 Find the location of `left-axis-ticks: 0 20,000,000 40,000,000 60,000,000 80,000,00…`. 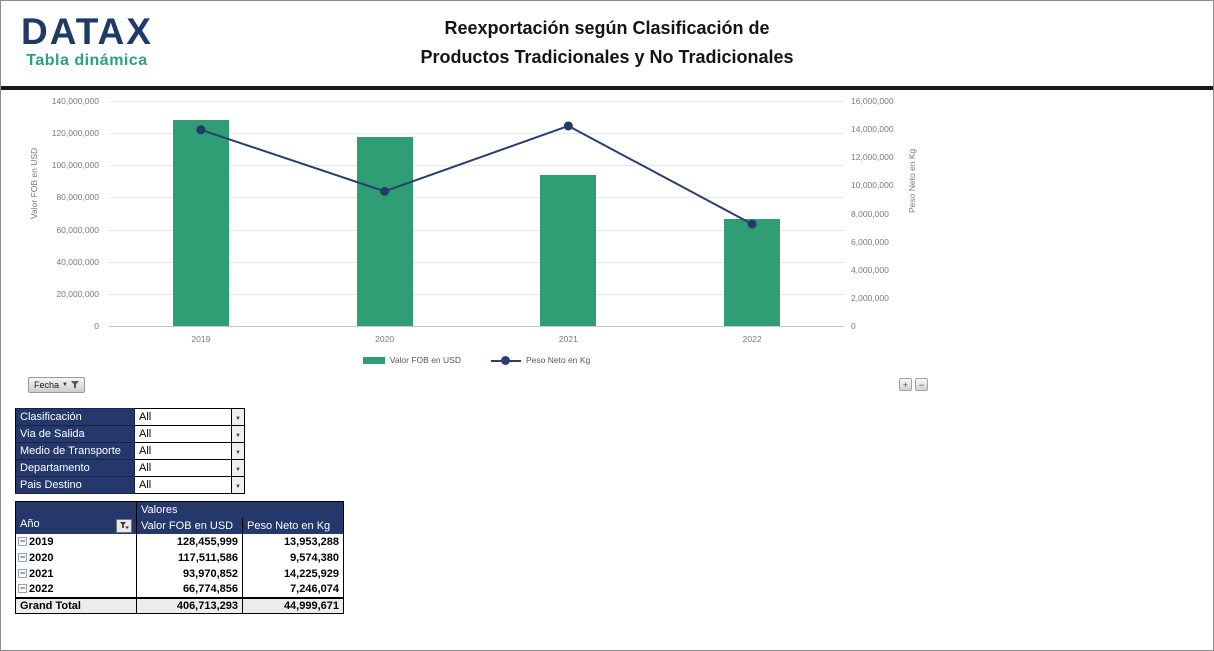

left-axis-ticks: 0 20,000,000 40,000,000 60,000,000 80,000,00… is located at coordinates (51, 233).